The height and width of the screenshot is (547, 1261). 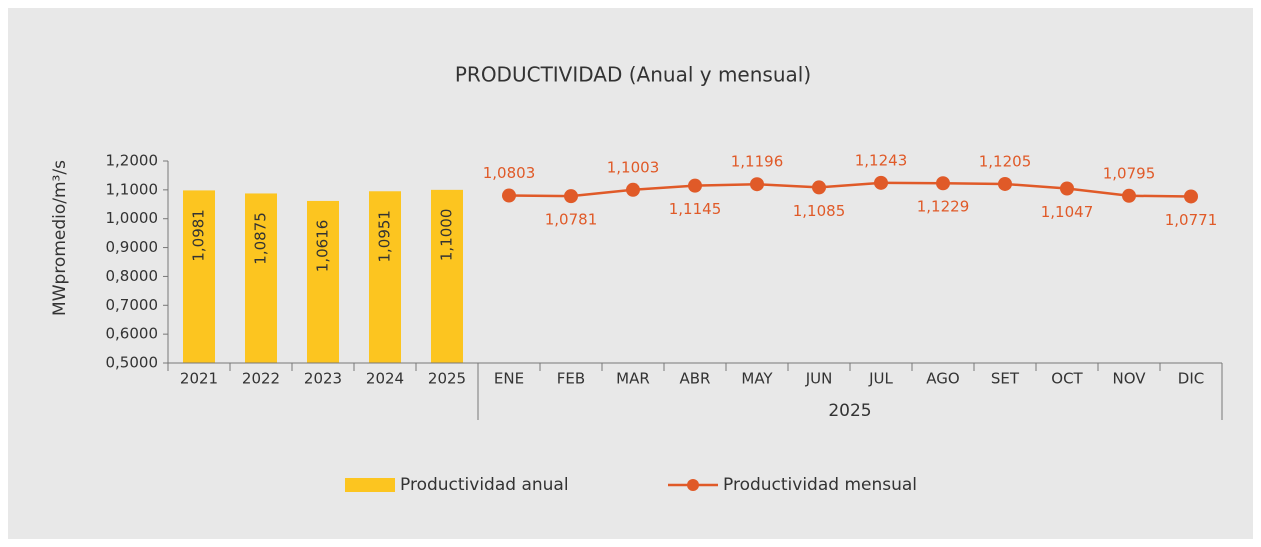 What do you see at coordinates (323, 379) in the screenshot?
I see `x-tick-label: 2023` at bounding box center [323, 379].